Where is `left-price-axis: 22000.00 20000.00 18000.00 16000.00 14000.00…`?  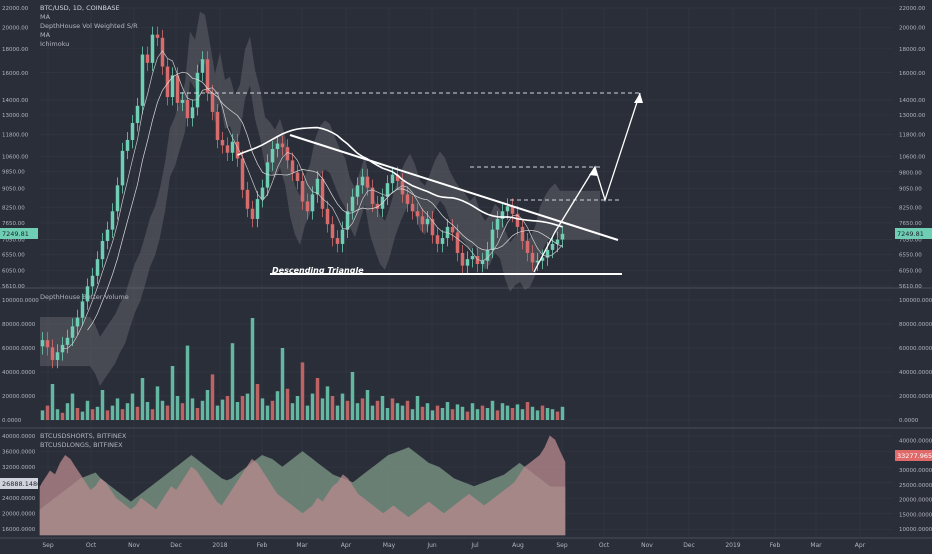 left-price-axis: 22000.00 20000.00 18000.00 16000.00 14000.00… is located at coordinates (20, 269).